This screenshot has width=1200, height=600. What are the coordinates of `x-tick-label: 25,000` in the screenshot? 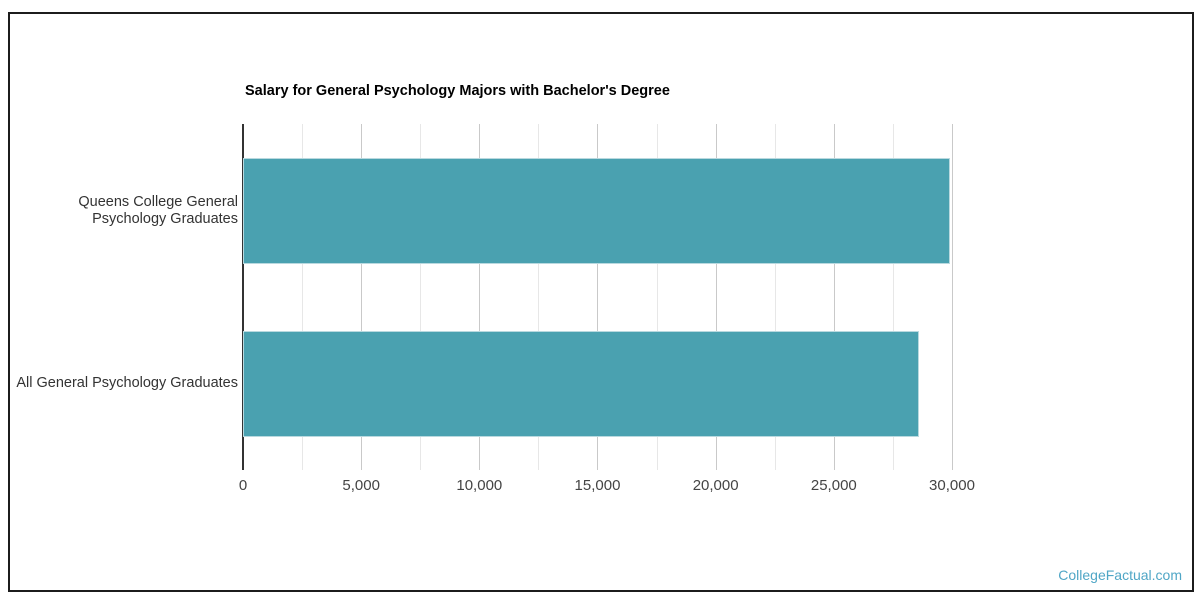 It's located at (833, 485).